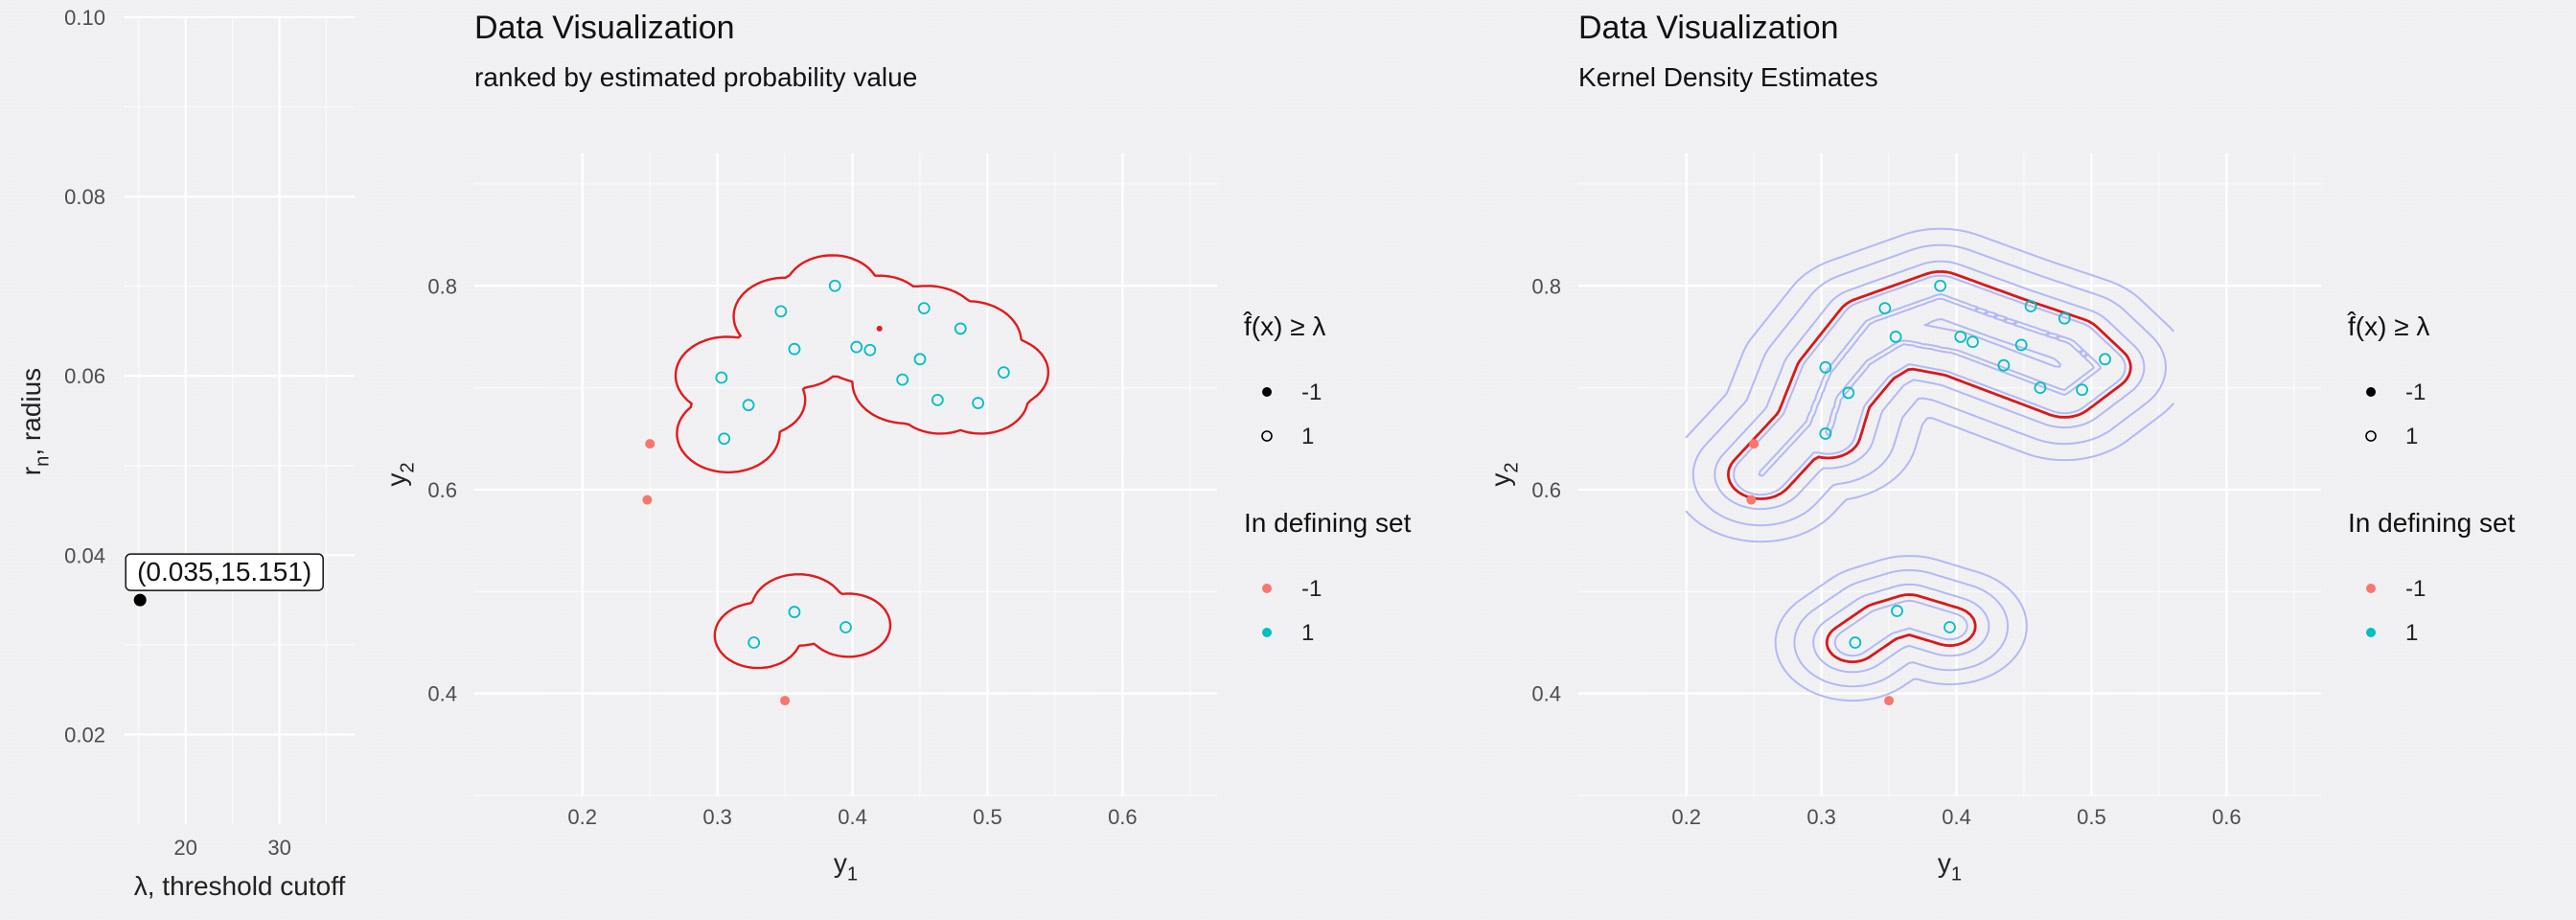 Image resolution: width=2576 pixels, height=920 pixels. I want to click on x-axis-label: λ, threshold cutoff, so click(240, 886).